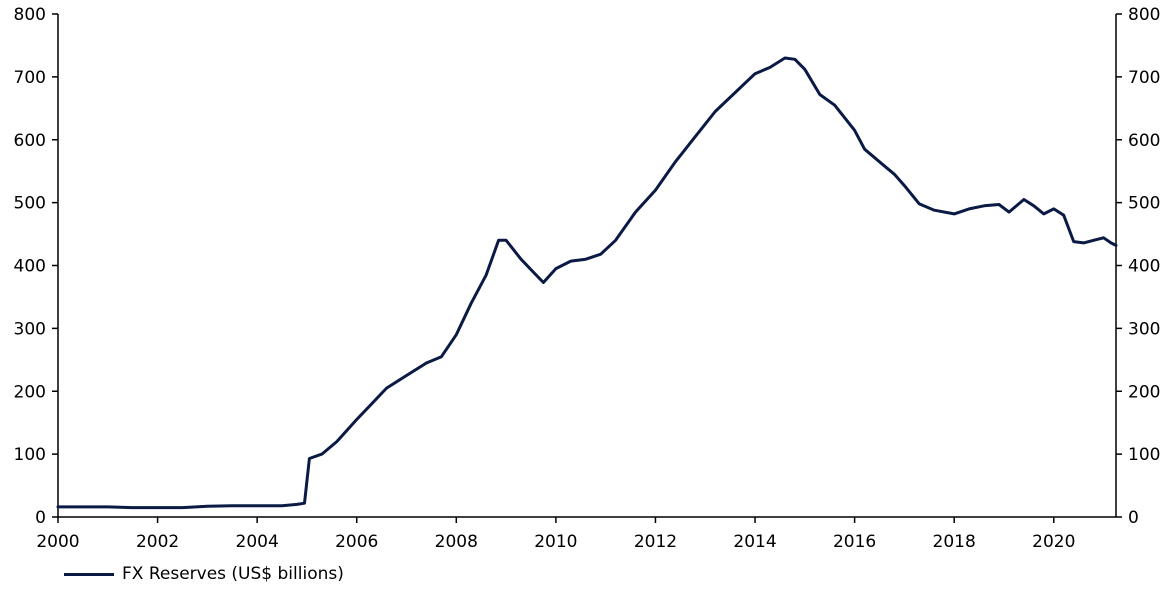 Image resolution: width=1174 pixels, height=589 pixels. I want to click on y-tick-label-left: 700, so click(30, 78).